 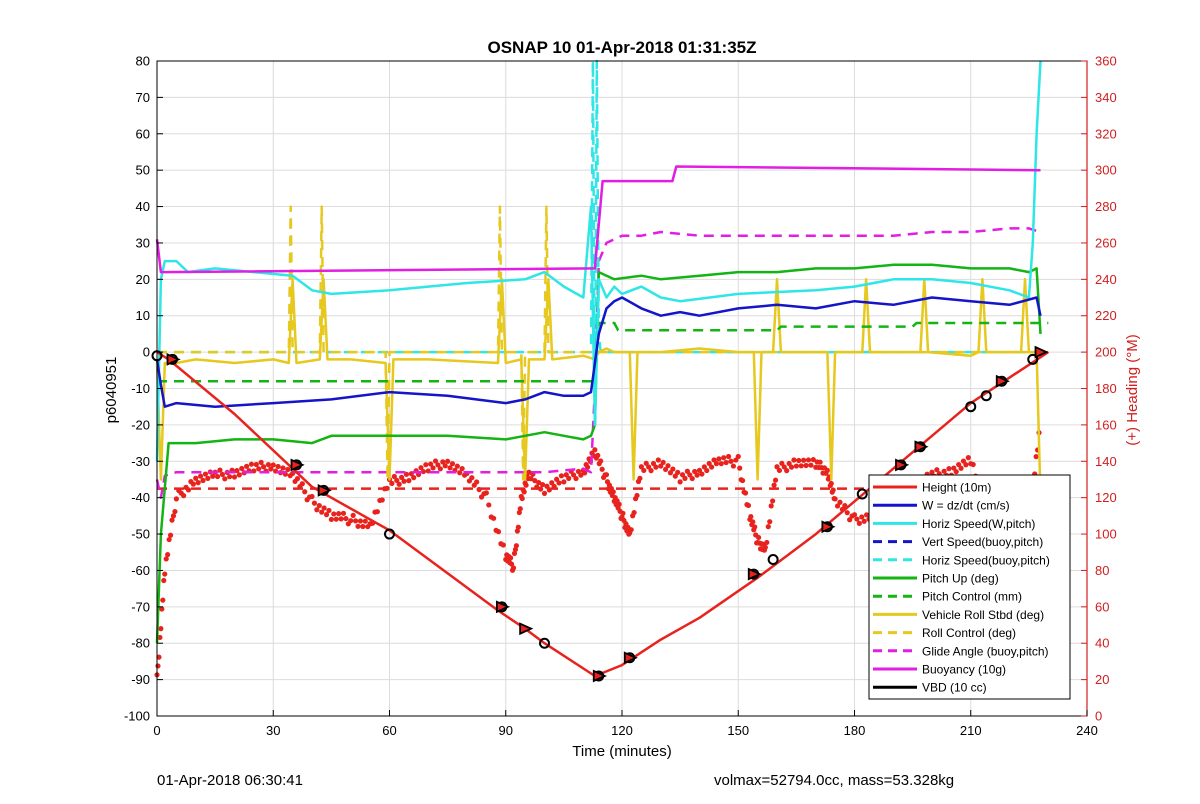 I want to click on y-tick-label-left: -40, so click(x=140, y=497).